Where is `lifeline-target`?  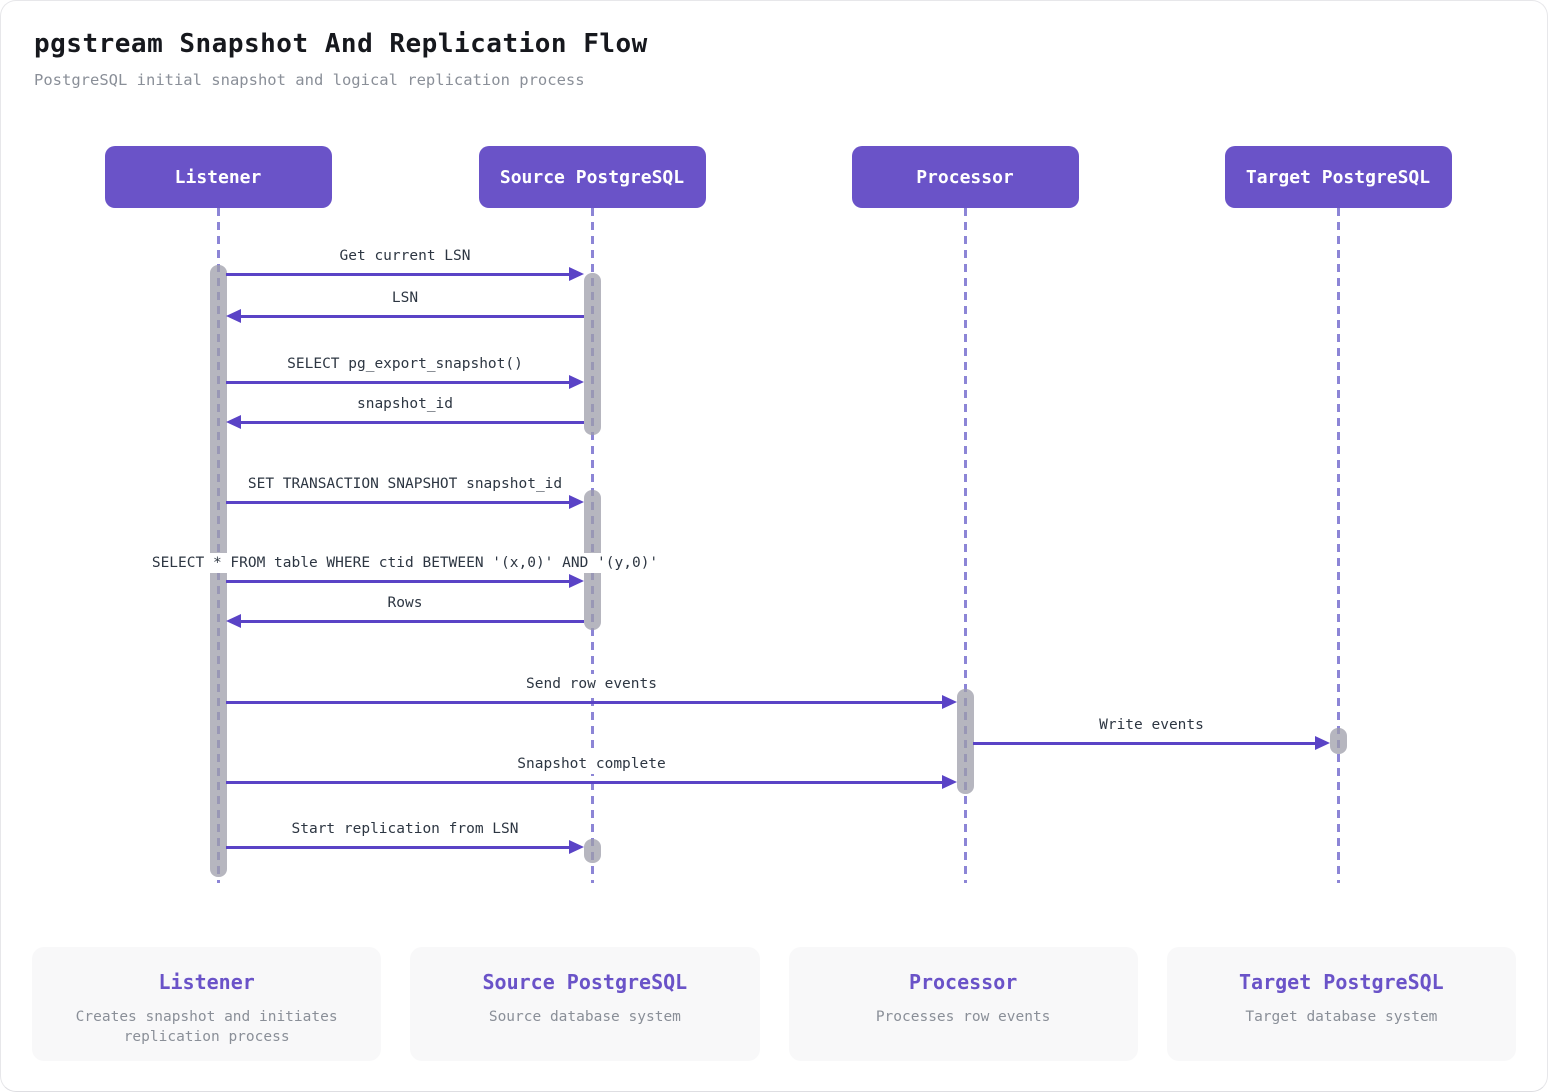
lifeline-target is located at coordinates (1338, 545).